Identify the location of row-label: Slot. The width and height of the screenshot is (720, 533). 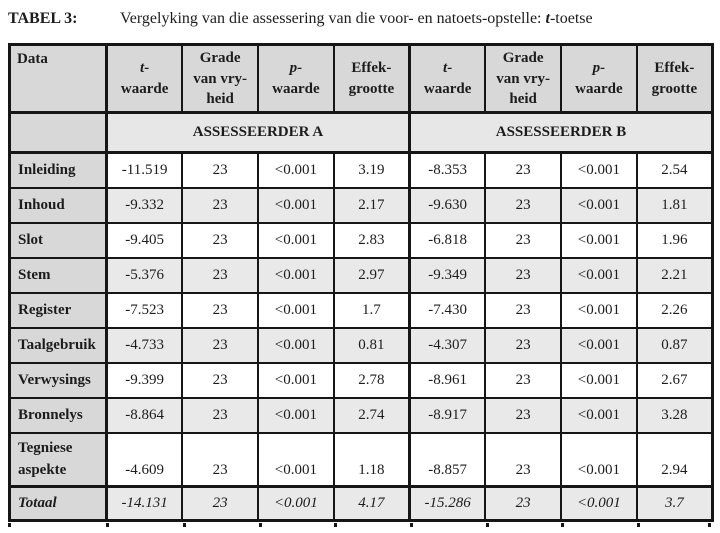
(58, 240).